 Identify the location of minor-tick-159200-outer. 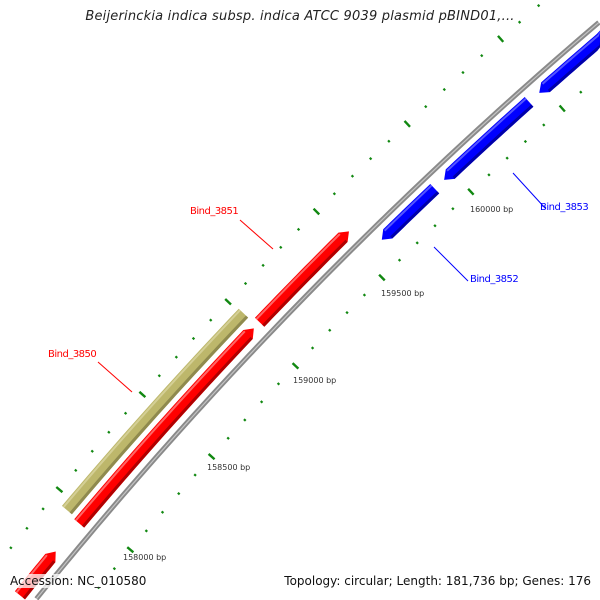
(263, 265).